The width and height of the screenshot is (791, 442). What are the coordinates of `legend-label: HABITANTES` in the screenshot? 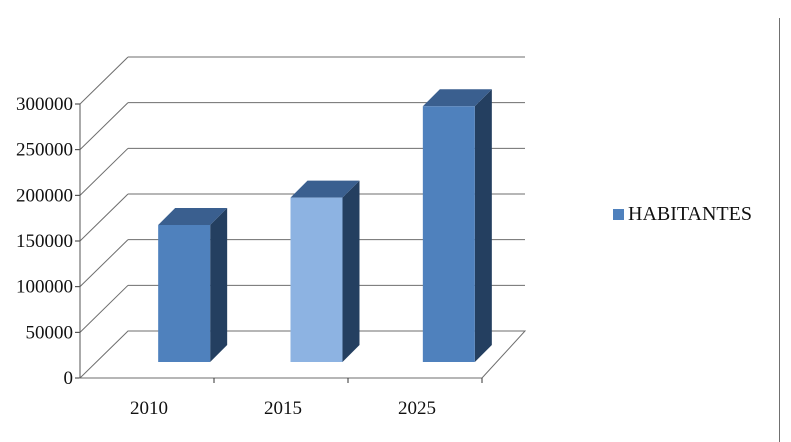 It's located at (690, 214).